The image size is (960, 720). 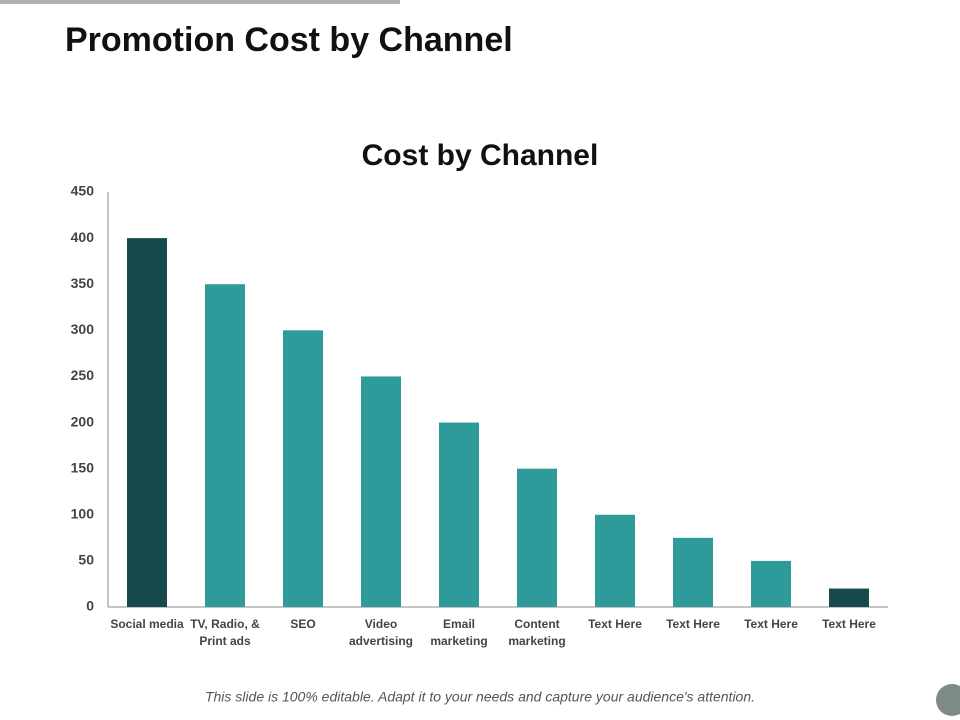 What do you see at coordinates (289, 40) in the screenshot?
I see `slide-title: Promotion Cost by Channel` at bounding box center [289, 40].